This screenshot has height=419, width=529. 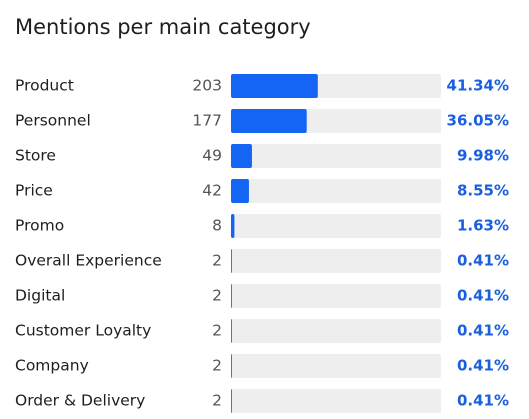 What do you see at coordinates (40, 296) in the screenshot?
I see `category-label: Digital` at bounding box center [40, 296].